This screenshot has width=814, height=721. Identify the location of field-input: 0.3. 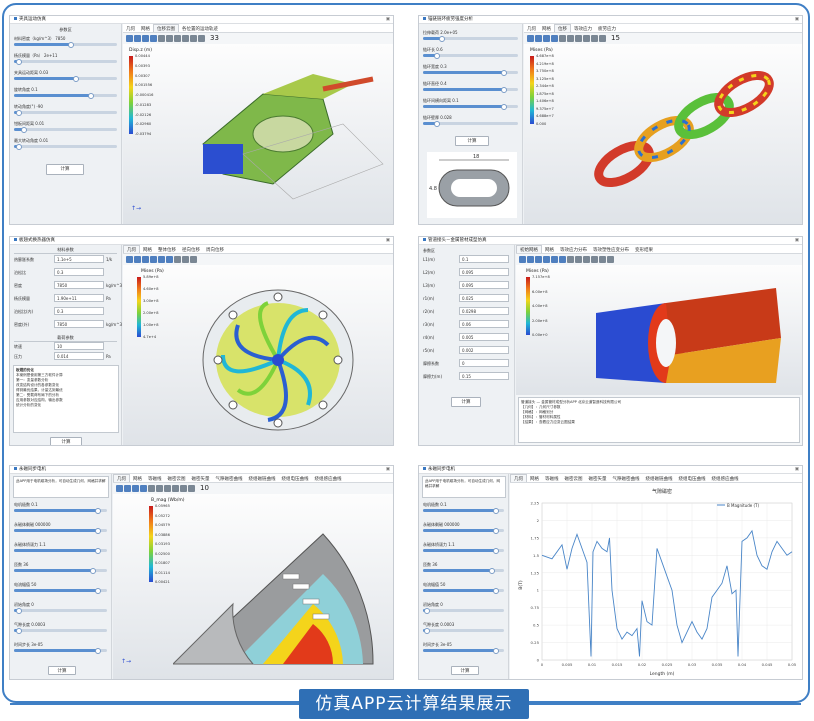
(79, 272).